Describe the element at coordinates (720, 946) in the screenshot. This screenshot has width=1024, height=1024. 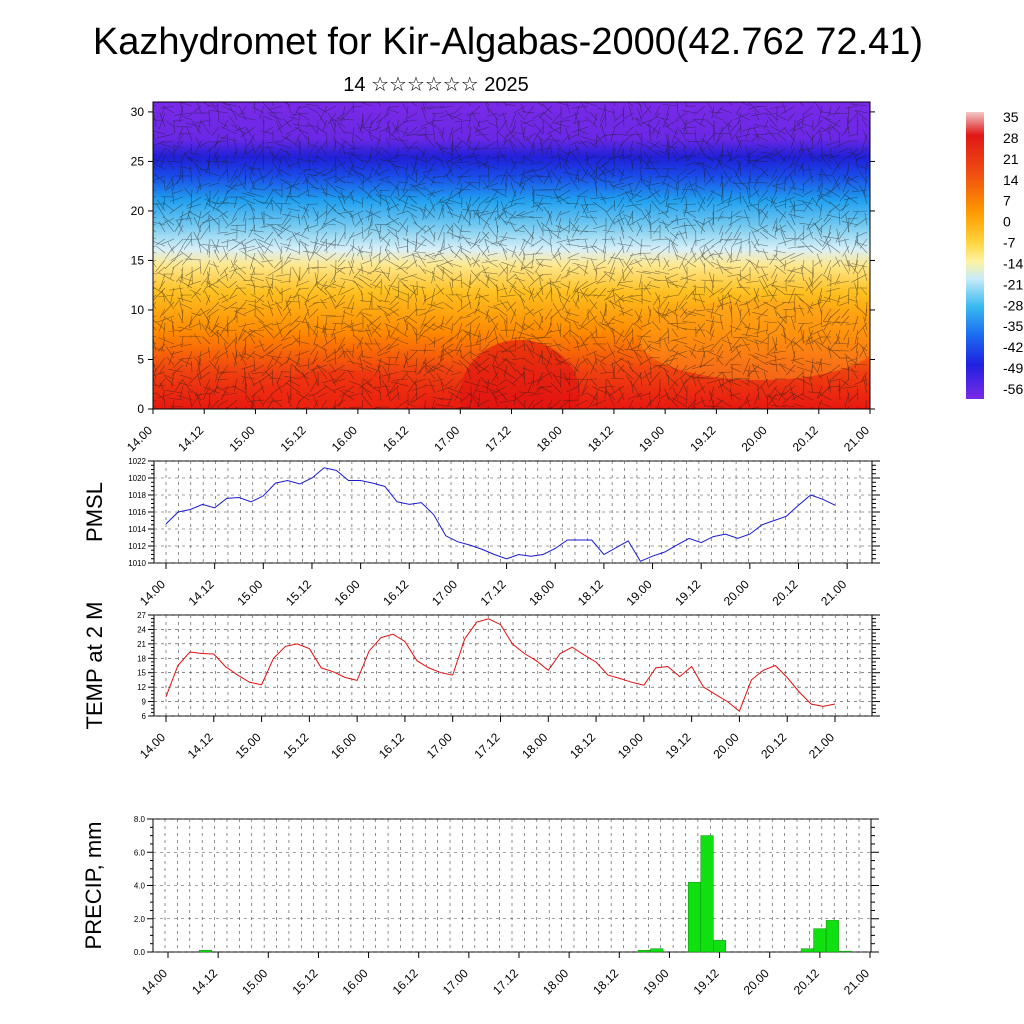
I see `precip-bar` at that location.